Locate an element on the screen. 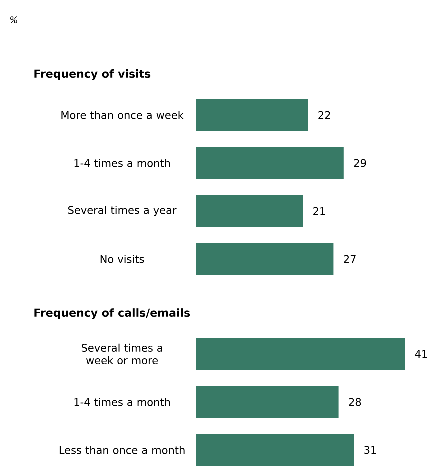 The height and width of the screenshot is (470, 436). y-tick-label: No visits is located at coordinates (122, 259).